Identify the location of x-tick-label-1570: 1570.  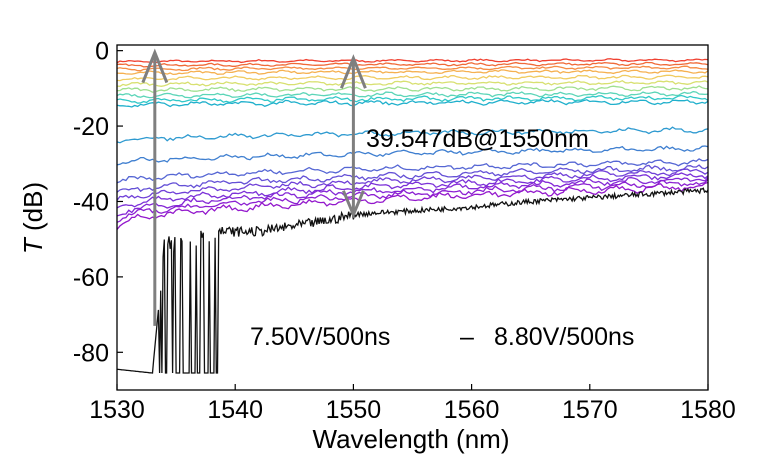
(590, 410).